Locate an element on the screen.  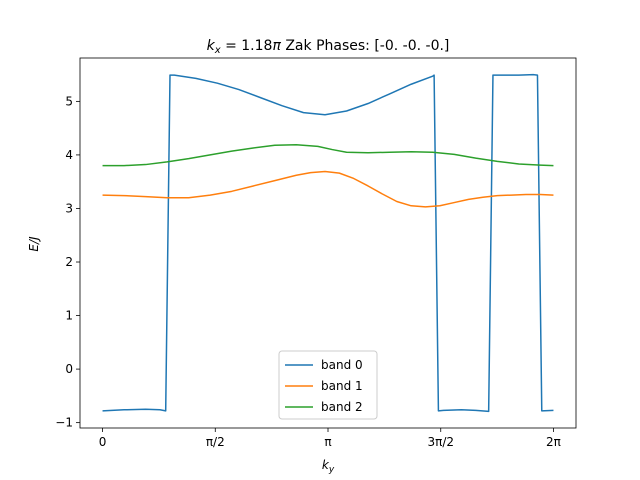
title-suffix: Zak Phases: [-0. -0. -0.] is located at coordinates (365, 46).